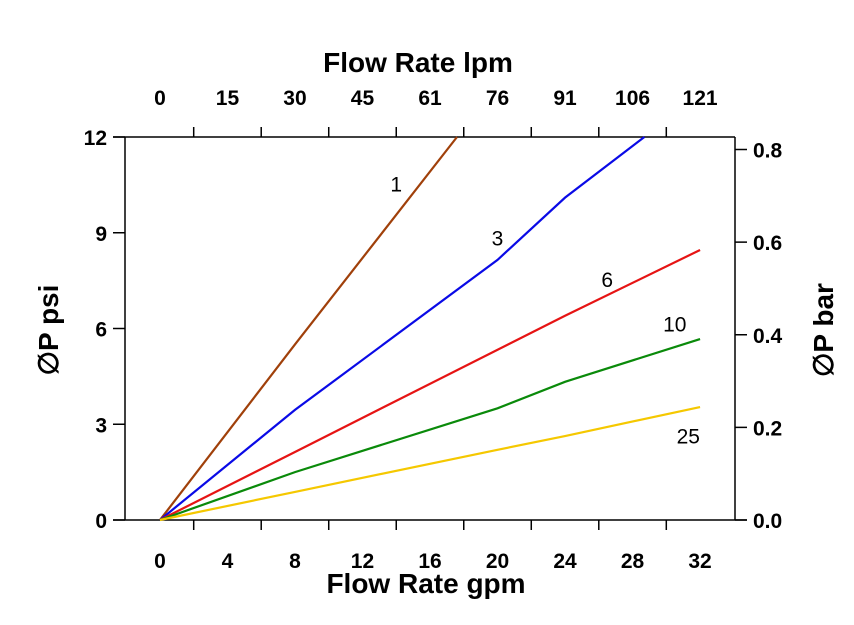  Describe the element at coordinates (396, 184) in the screenshot. I see `series-label: 1` at that location.